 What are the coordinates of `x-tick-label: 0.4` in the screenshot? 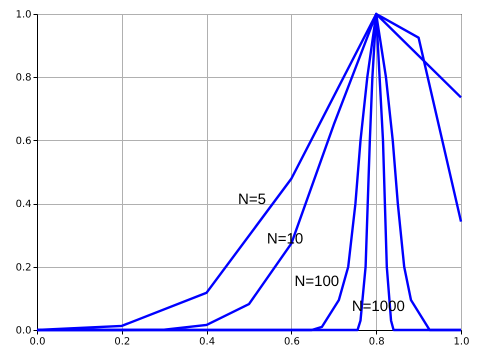 It's located at (207, 342).